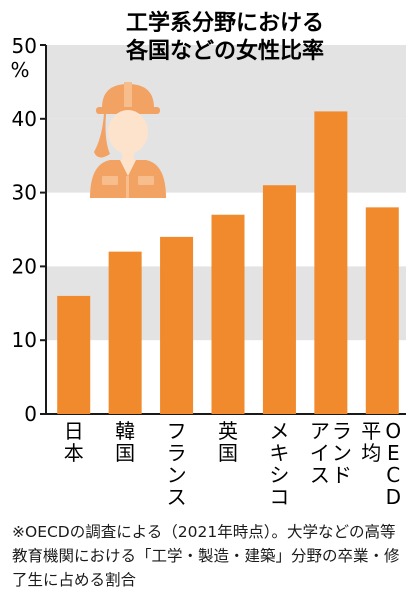 This screenshot has height=599, width=418. Describe the element at coordinates (225, 23) in the screenshot. I see `chart-title-line: 工学系分野における` at that location.